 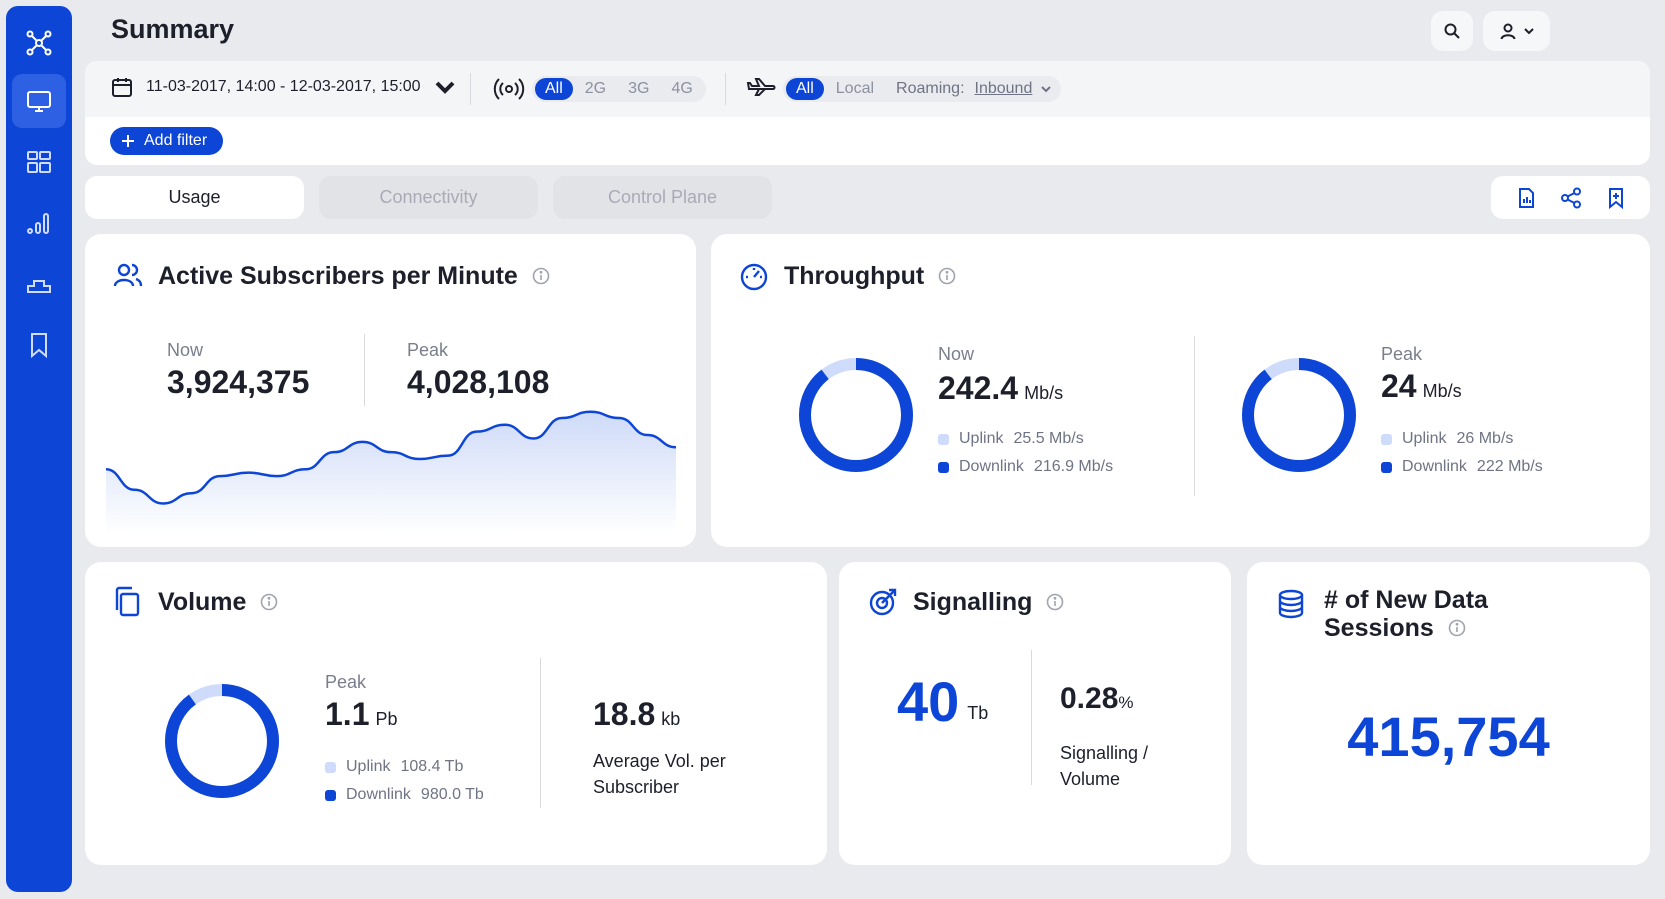 I want to click on bookmark-add-icon, so click(x=1616, y=198).